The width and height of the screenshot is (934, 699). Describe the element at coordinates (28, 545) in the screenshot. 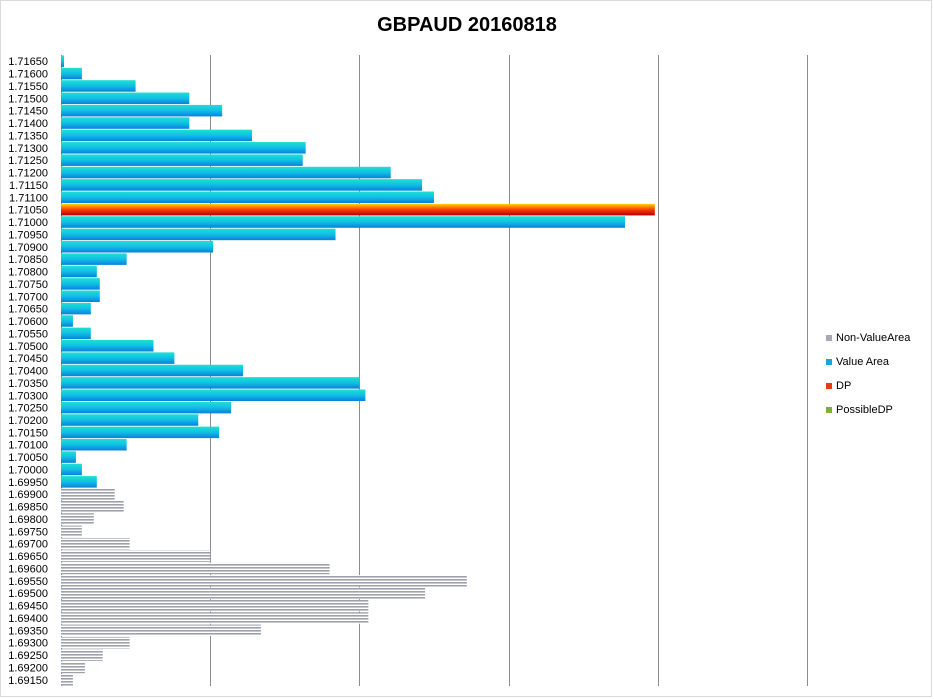

I see `y-tick-label: 1.69700` at that location.